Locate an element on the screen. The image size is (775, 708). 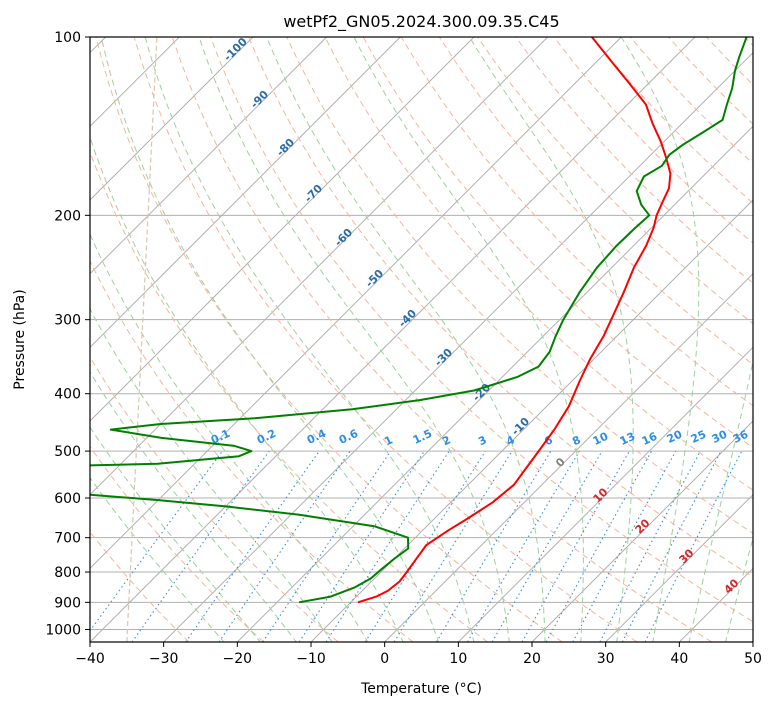
x-tick-label: −40 is located at coordinates (90, 659).